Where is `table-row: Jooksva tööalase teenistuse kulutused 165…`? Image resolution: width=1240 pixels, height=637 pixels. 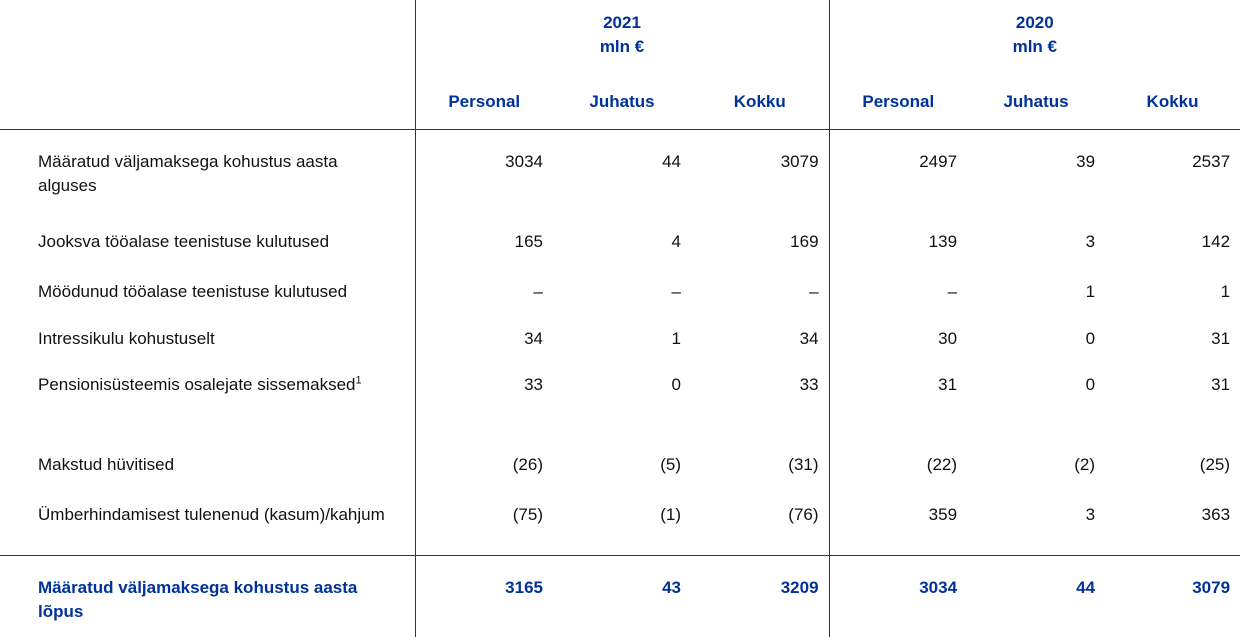
table-row: Jooksva tööalase teenistuse kulutused 165… is located at coordinates (620, 235).